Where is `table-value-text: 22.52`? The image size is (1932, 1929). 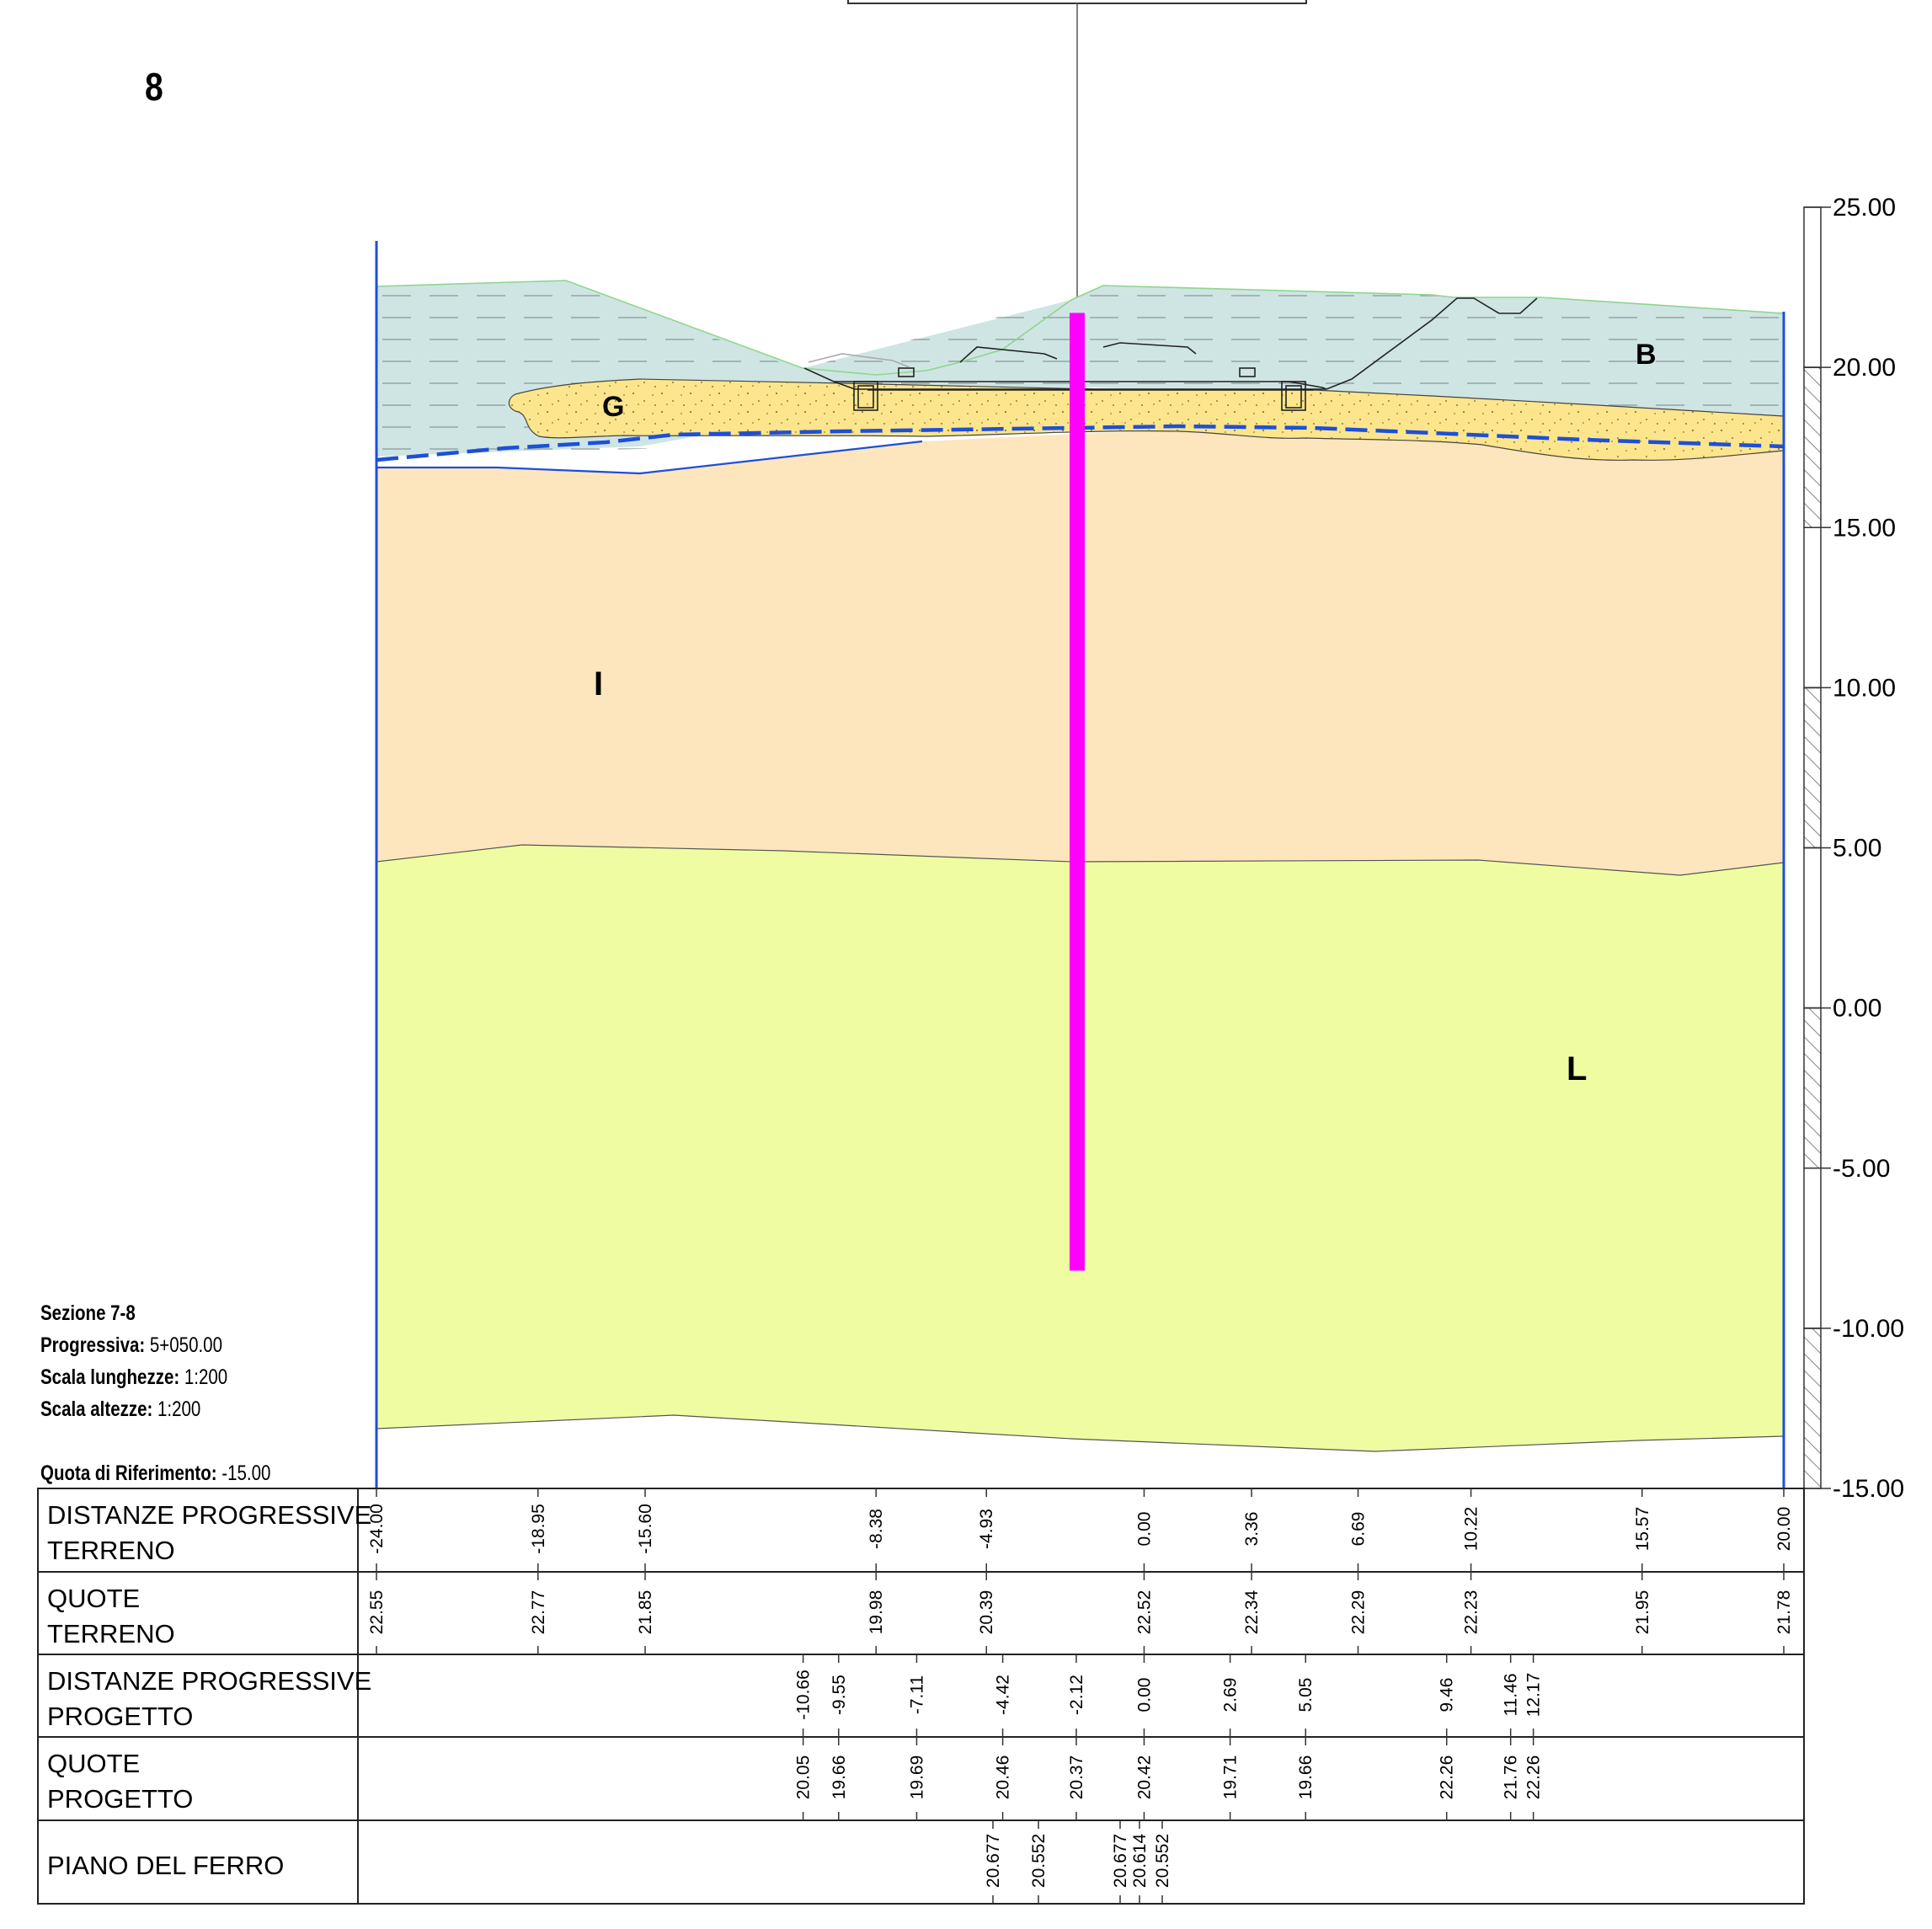
table-value-text: 22.52 is located at coordinates (1144, 1613).